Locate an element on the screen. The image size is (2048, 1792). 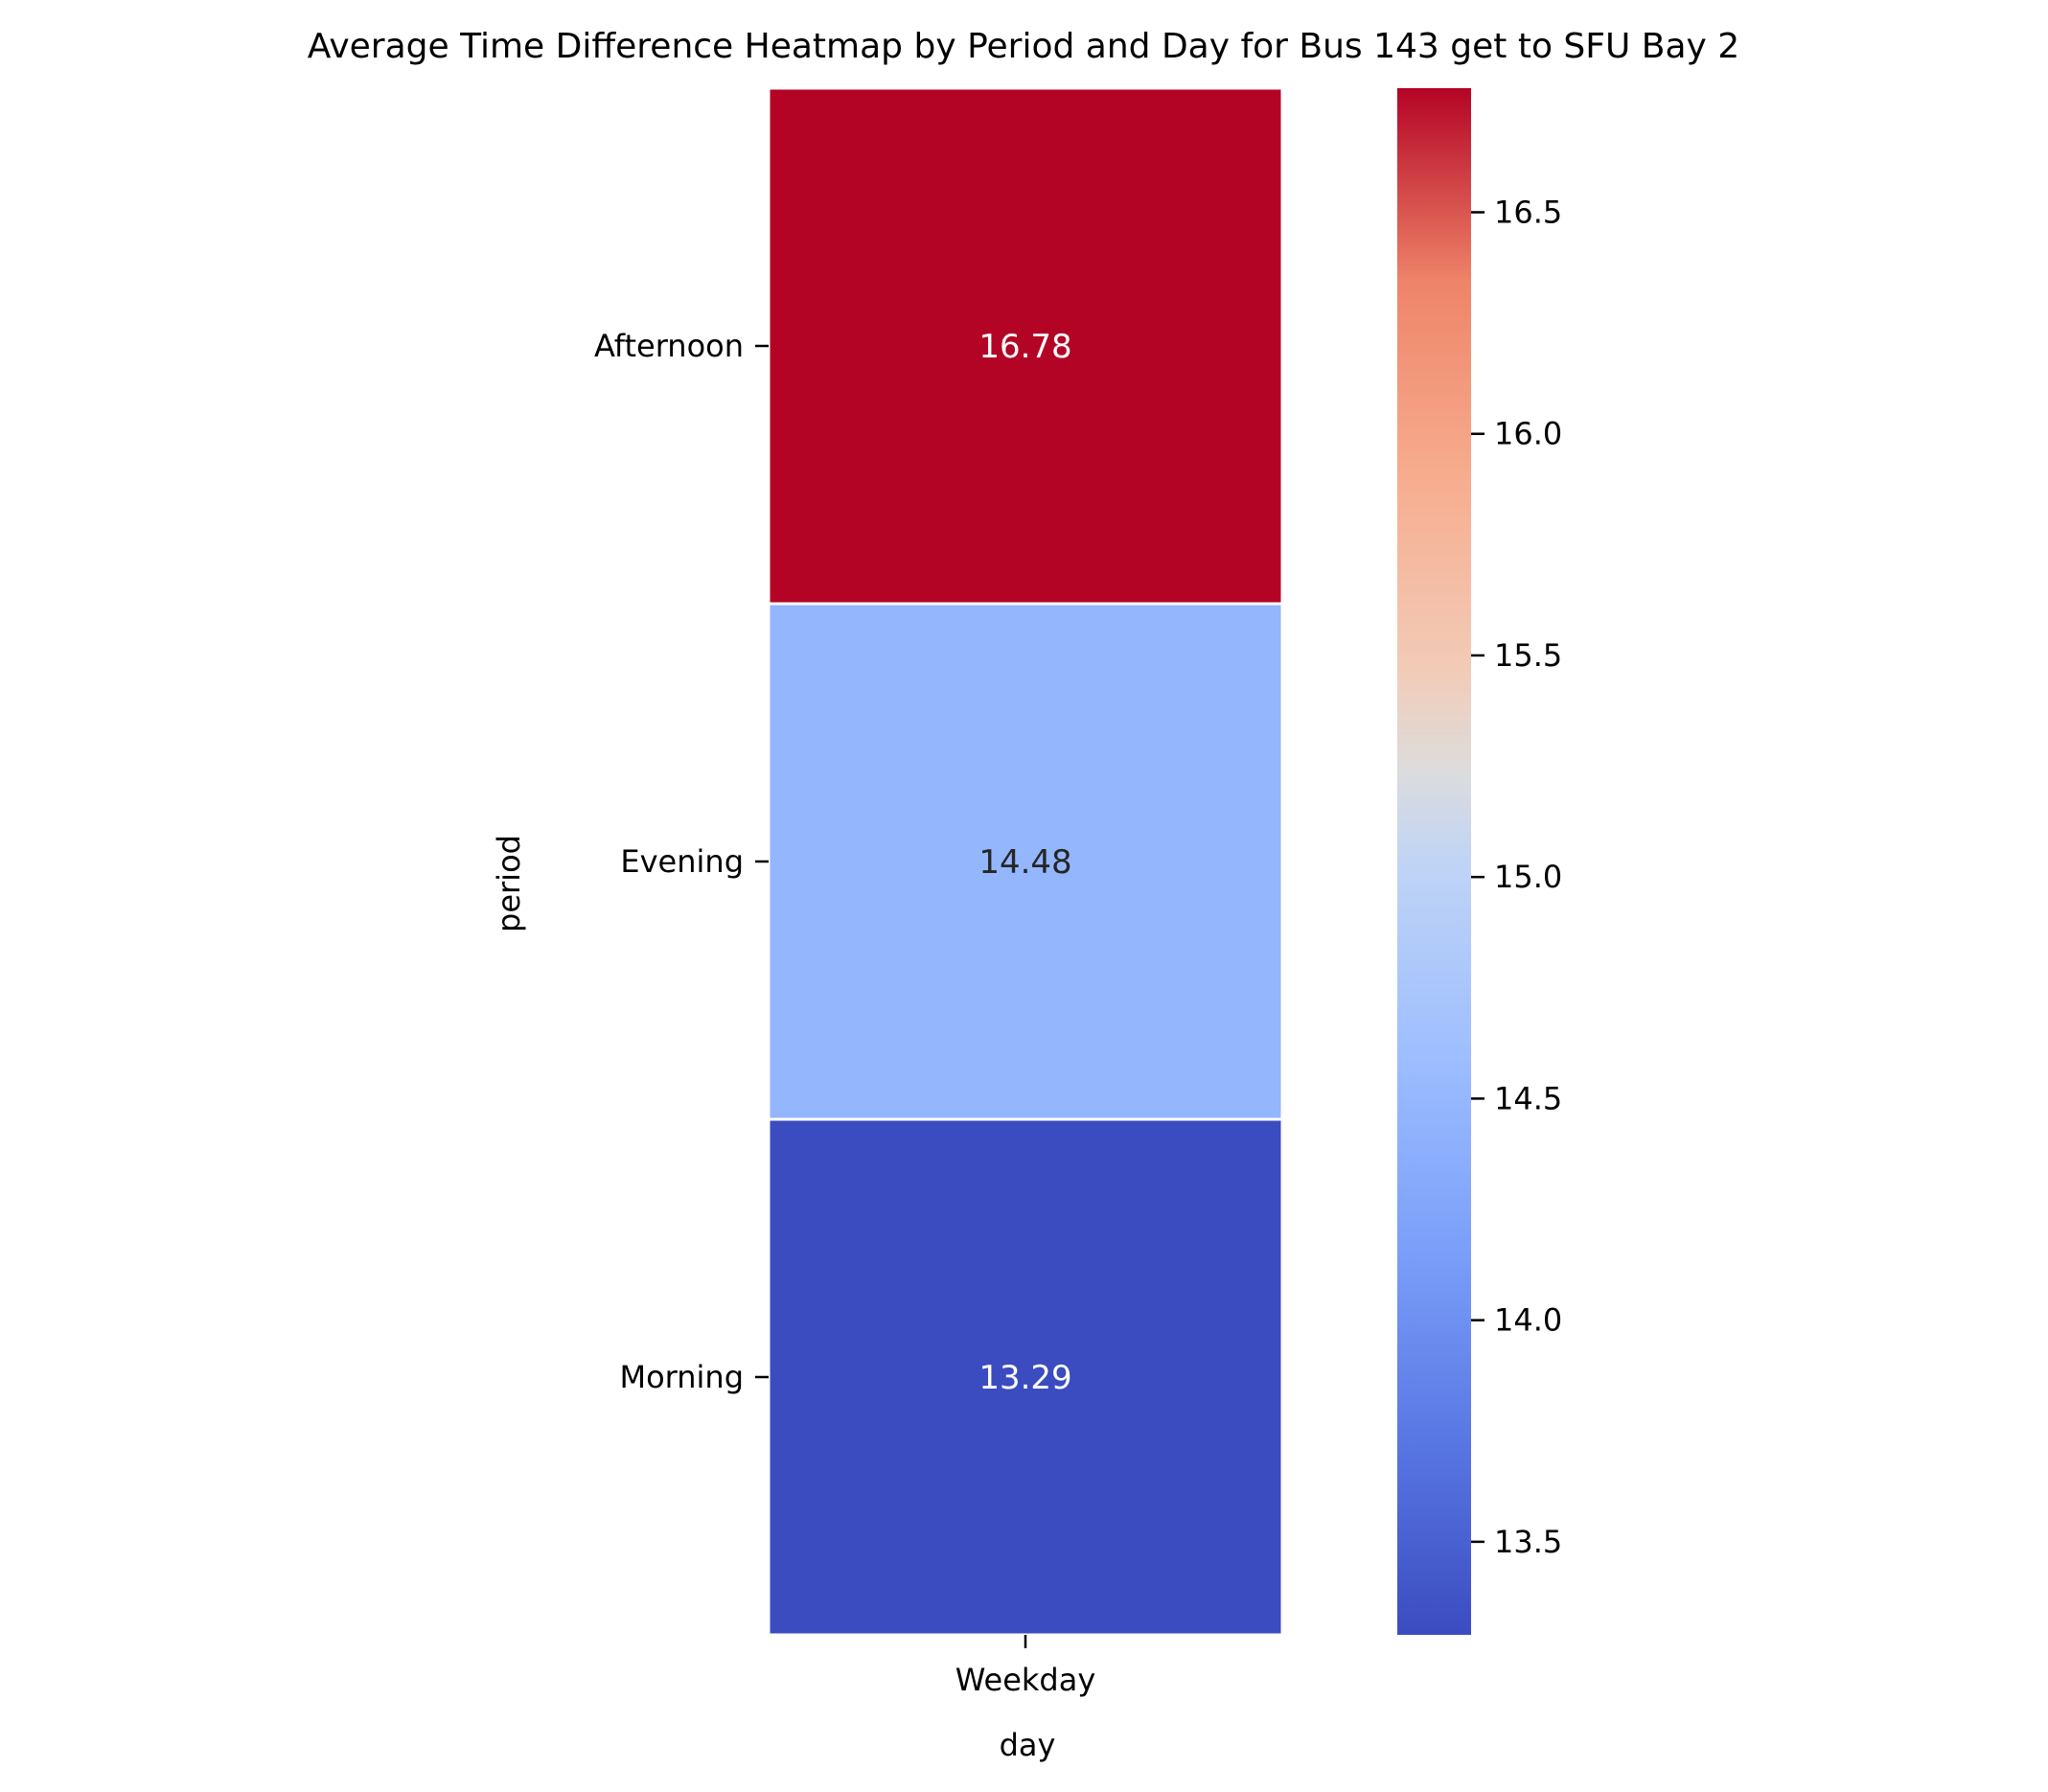
cell-value-label: 16.78 is located at coordinates (1024, 347).